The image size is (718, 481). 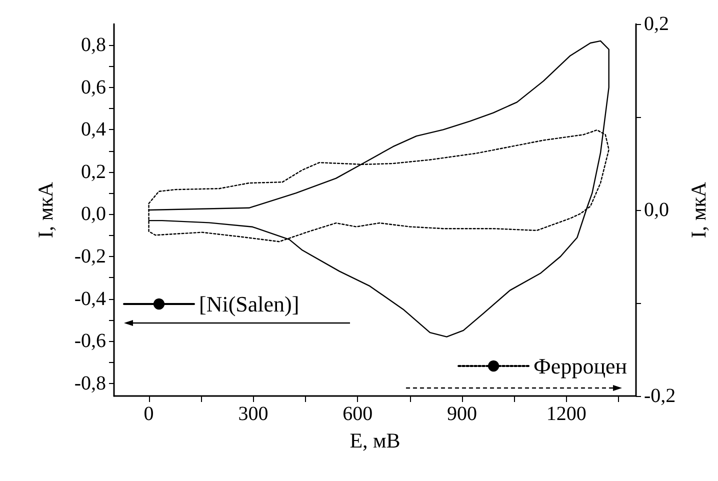 What do you see at coordinates (93, 87) in the screenshot?
I see `y-tick-label: 0,6` at bounding box center [93, 87].